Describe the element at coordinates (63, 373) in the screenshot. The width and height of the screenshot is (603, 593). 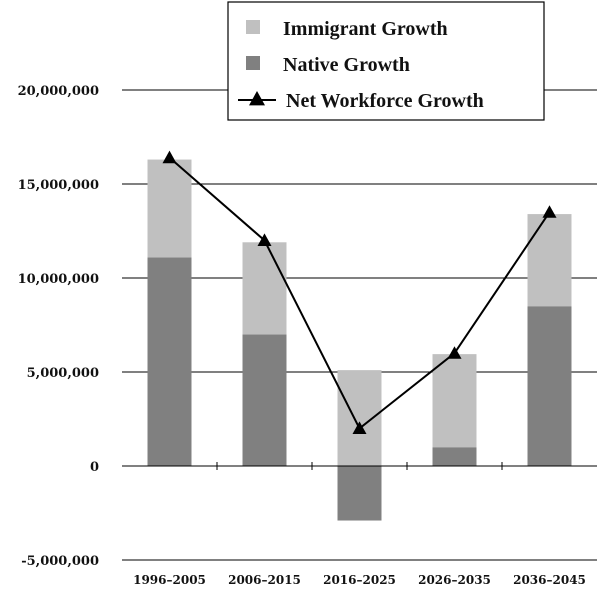
I see `y-tick-label: 5,000,000` at that location.